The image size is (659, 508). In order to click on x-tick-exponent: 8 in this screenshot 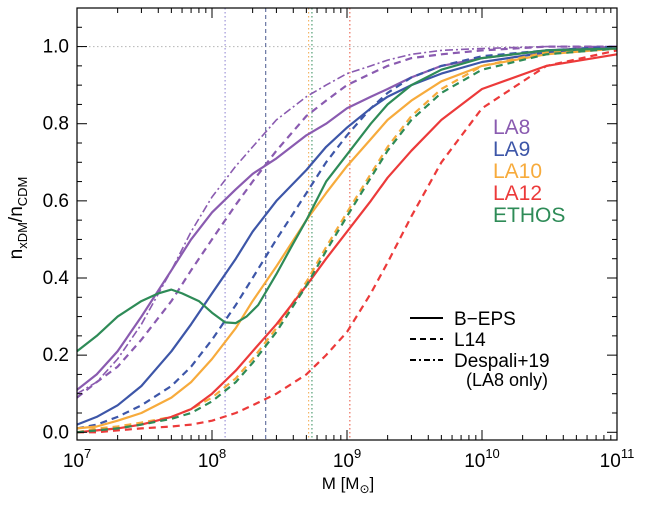, I will do `click(222, 453)`.